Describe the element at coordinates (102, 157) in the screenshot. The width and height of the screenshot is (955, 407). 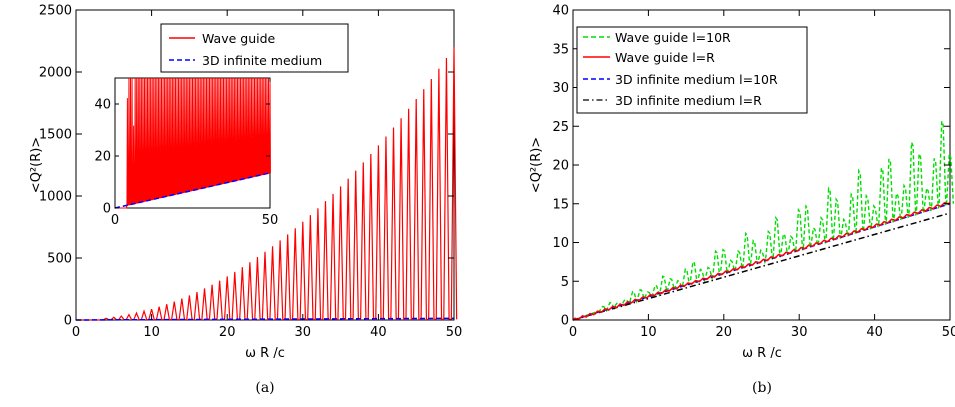
I see `inset-ytick-label-1: 20` at that location.